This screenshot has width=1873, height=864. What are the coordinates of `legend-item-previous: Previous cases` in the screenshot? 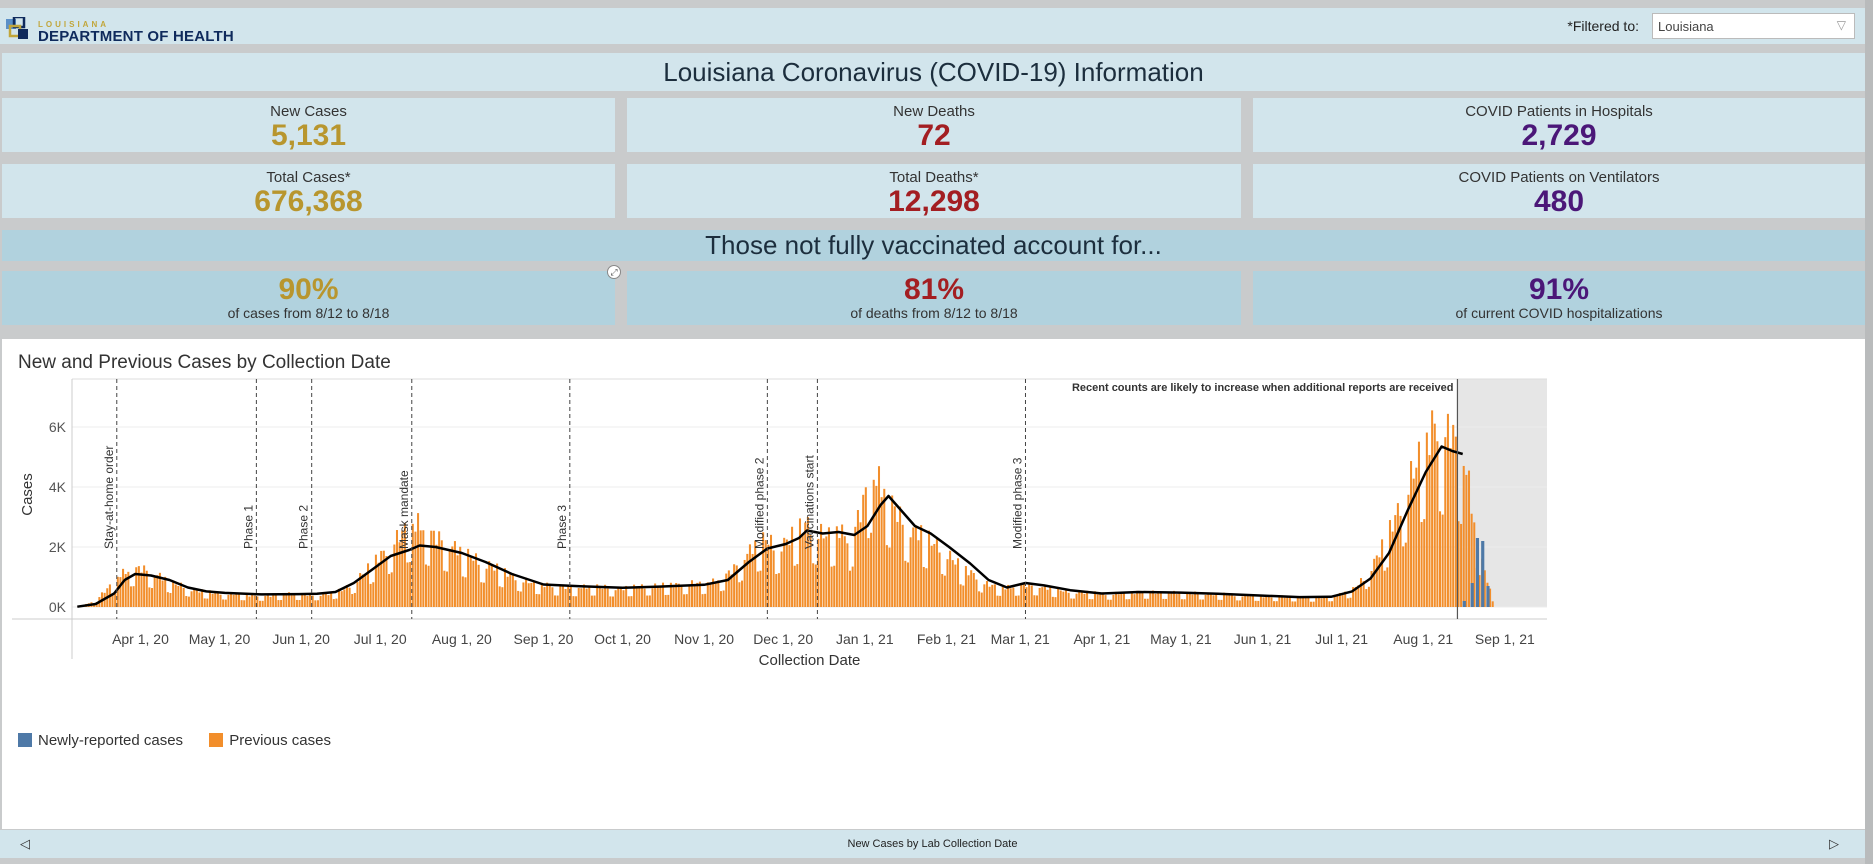 It's located at (270, 740).